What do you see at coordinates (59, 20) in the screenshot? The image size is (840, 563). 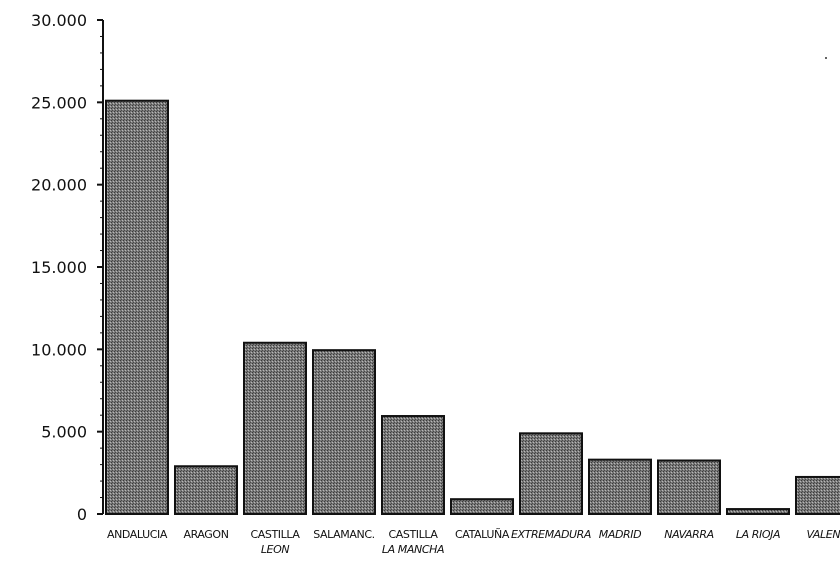 I see `y-tick-label: 30.000` at bounding box center [59, 20].